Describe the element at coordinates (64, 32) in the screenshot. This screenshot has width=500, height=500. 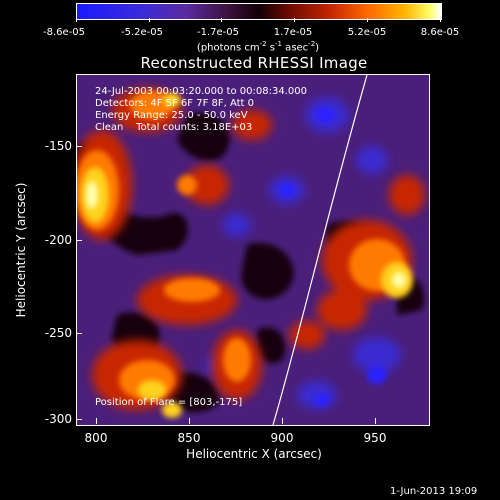
I see `colorbar-tick-label: -8.6e-05` at that location.